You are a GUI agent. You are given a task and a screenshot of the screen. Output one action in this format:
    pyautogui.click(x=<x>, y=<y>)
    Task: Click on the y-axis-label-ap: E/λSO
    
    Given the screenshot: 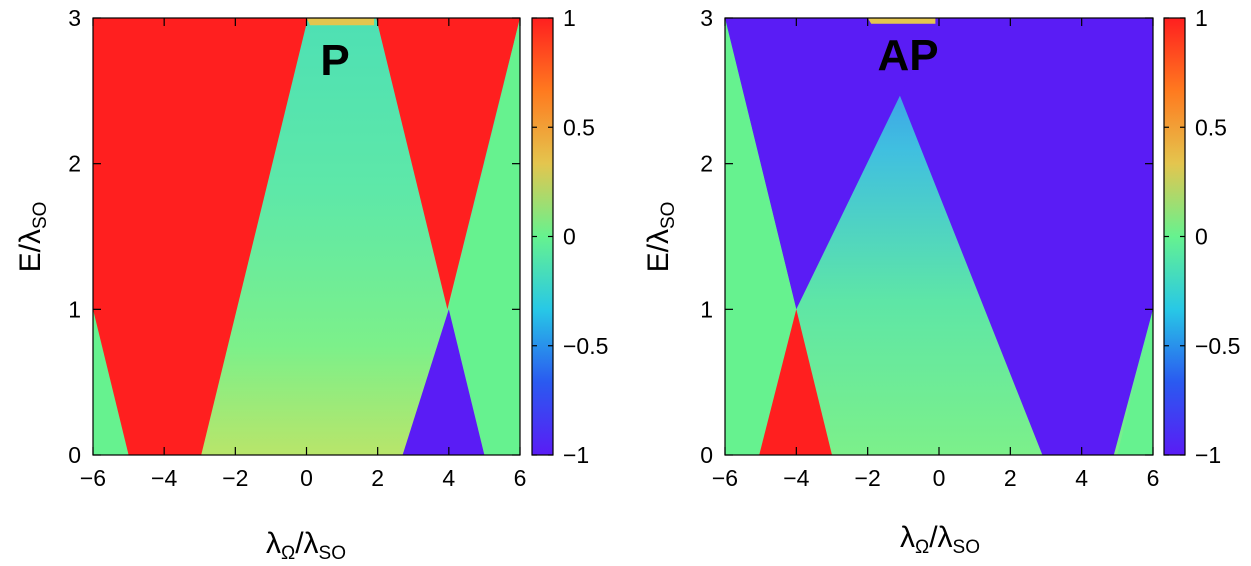 What is the action you would take?
    pyautogui.click(x=660, y=237)
    